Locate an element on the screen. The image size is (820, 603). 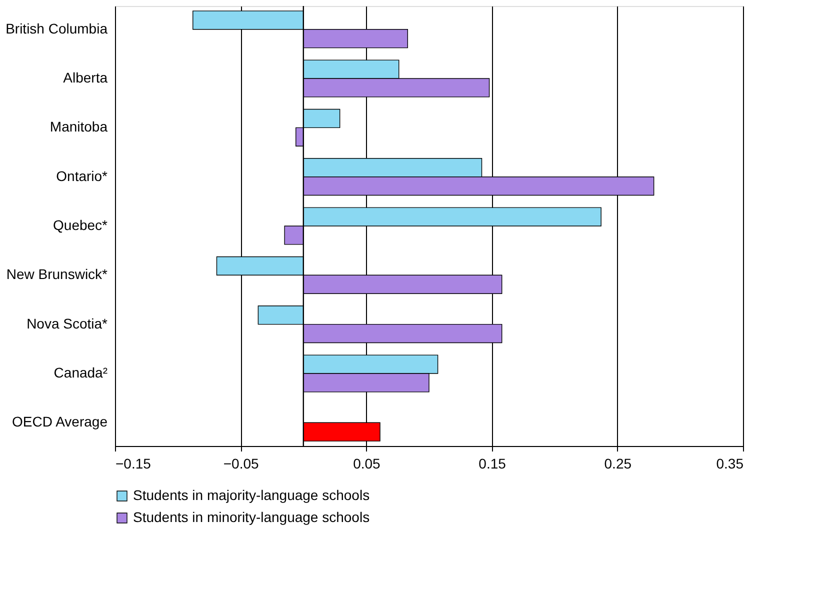
y-tick-label: Alberta is located at coordinates (85, 78).